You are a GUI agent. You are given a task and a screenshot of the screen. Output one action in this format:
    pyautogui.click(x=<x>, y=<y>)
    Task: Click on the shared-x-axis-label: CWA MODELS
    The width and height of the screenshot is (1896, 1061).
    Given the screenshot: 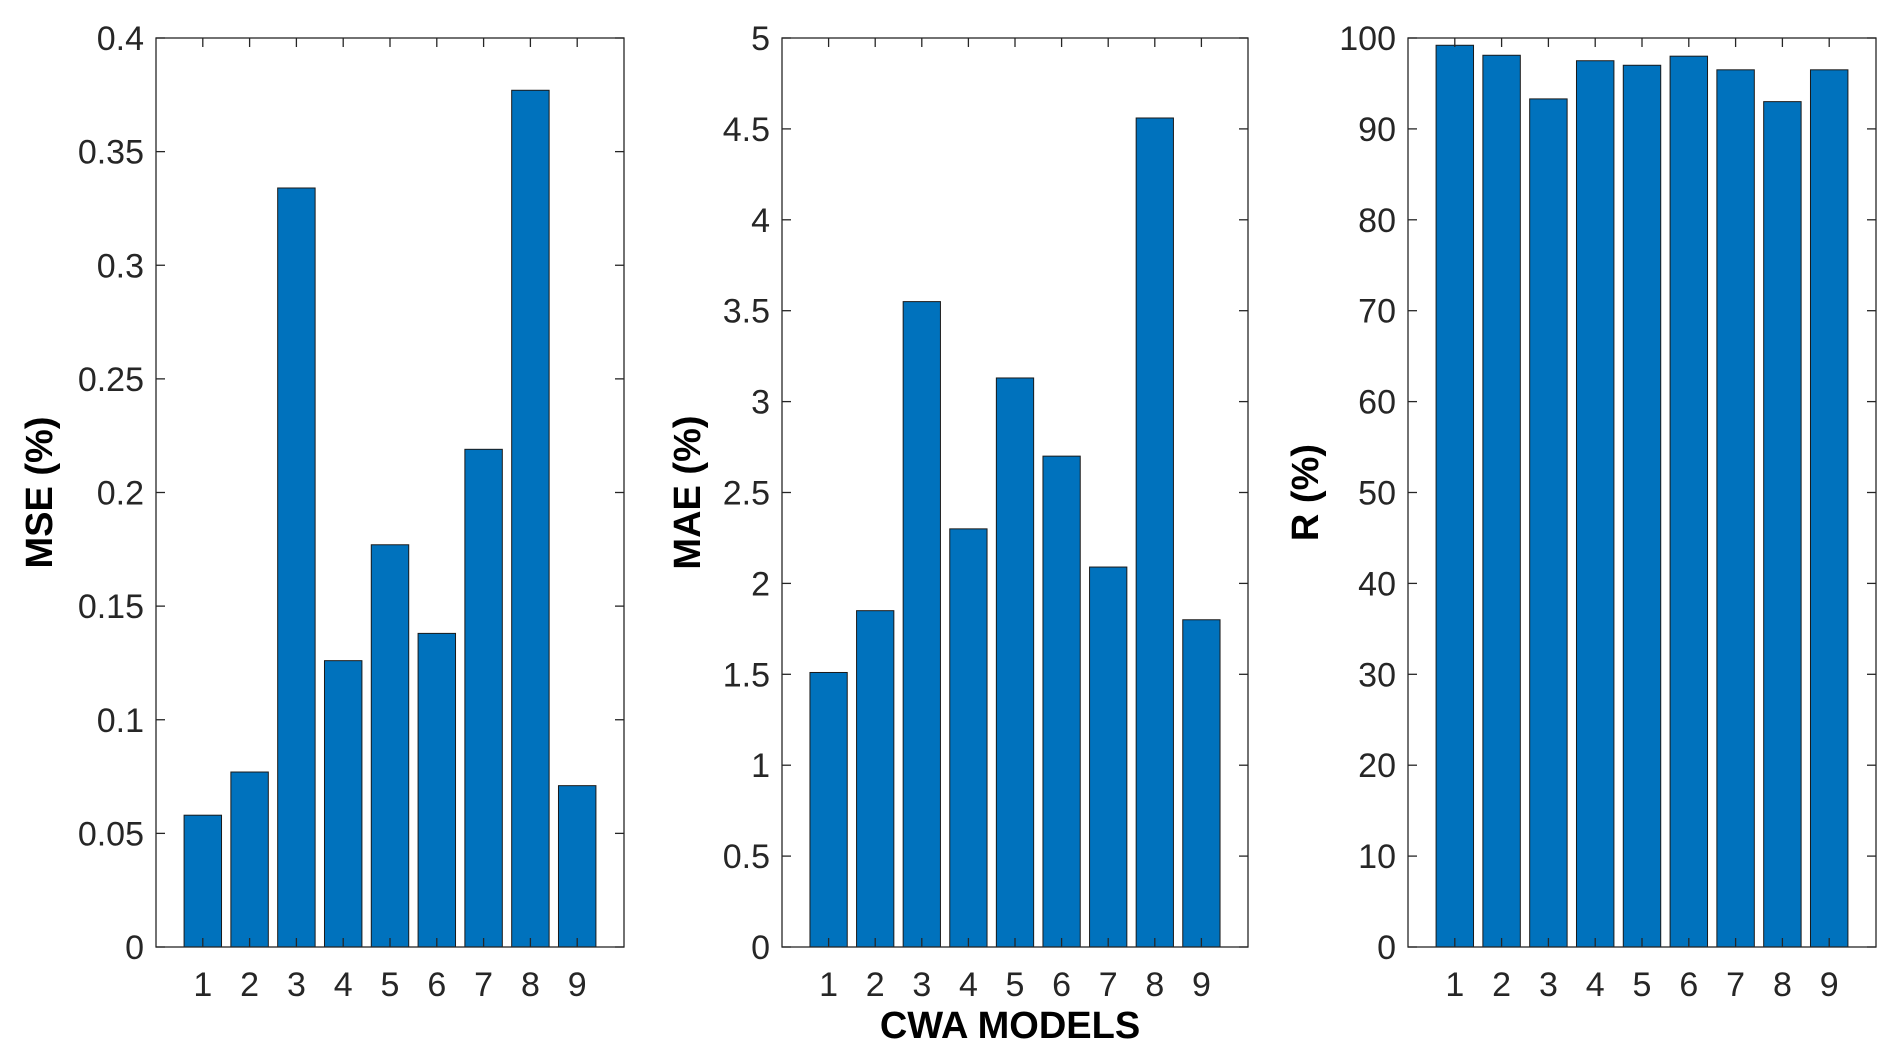 What is the action you would take?
    pyautogui.click(x=1010, y=1026)
    